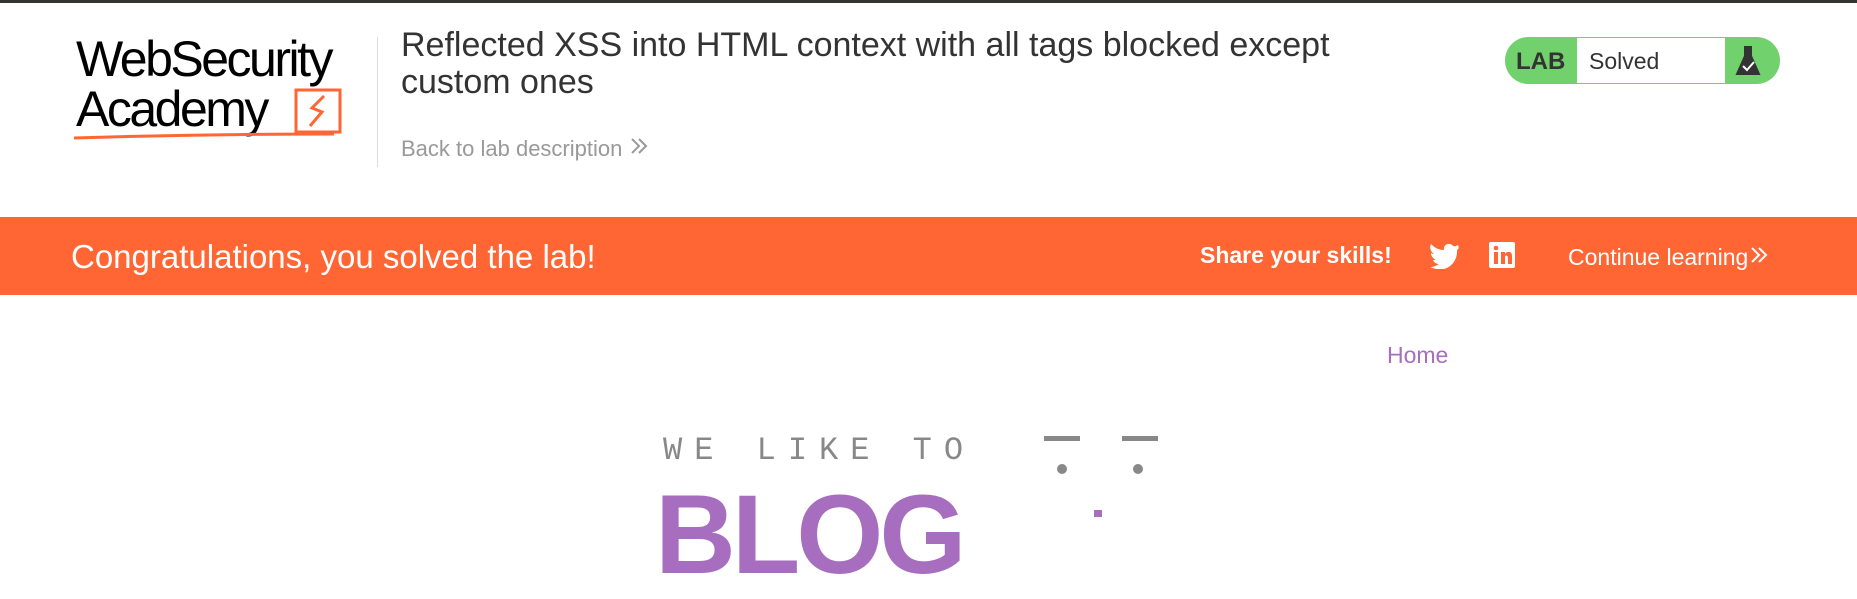 This screenshot has width=1857, height=599. I want to click on hero-face, so click(1101, 476).